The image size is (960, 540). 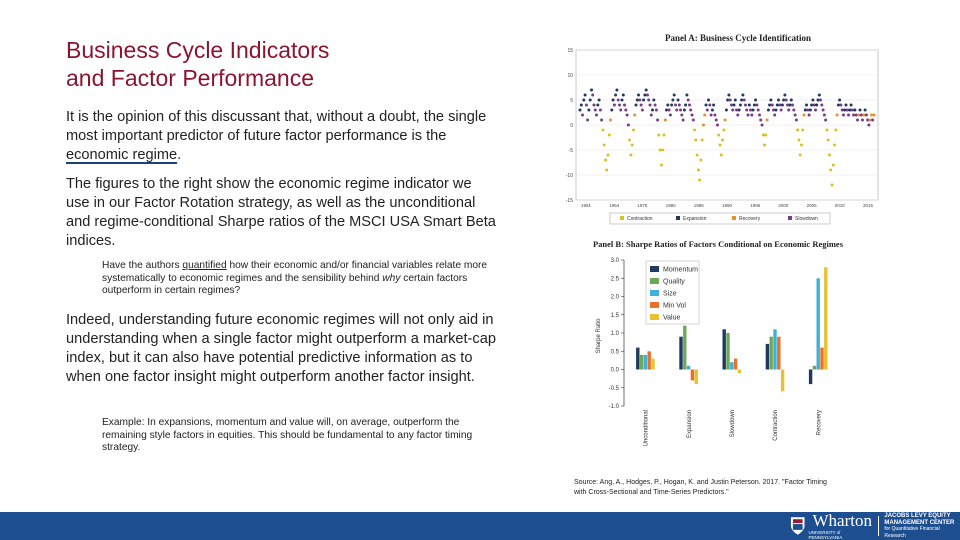 I want to click on panel-b-ytick: 1.5, so click(x=615, y=316).